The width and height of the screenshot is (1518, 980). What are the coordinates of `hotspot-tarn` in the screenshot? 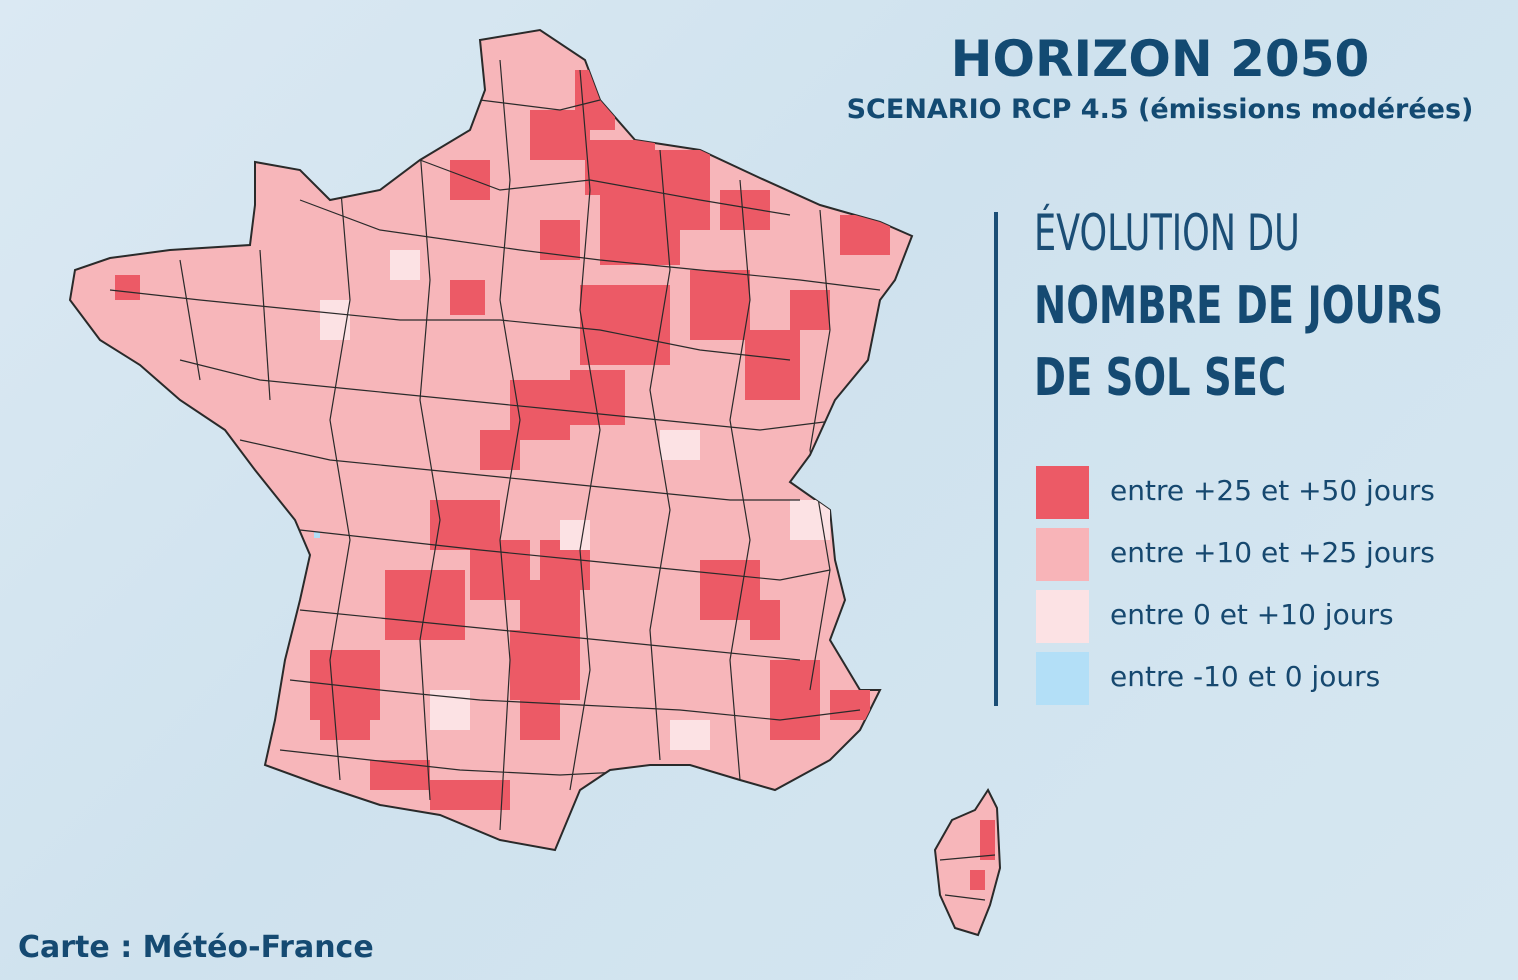 It's located at (540, 715).